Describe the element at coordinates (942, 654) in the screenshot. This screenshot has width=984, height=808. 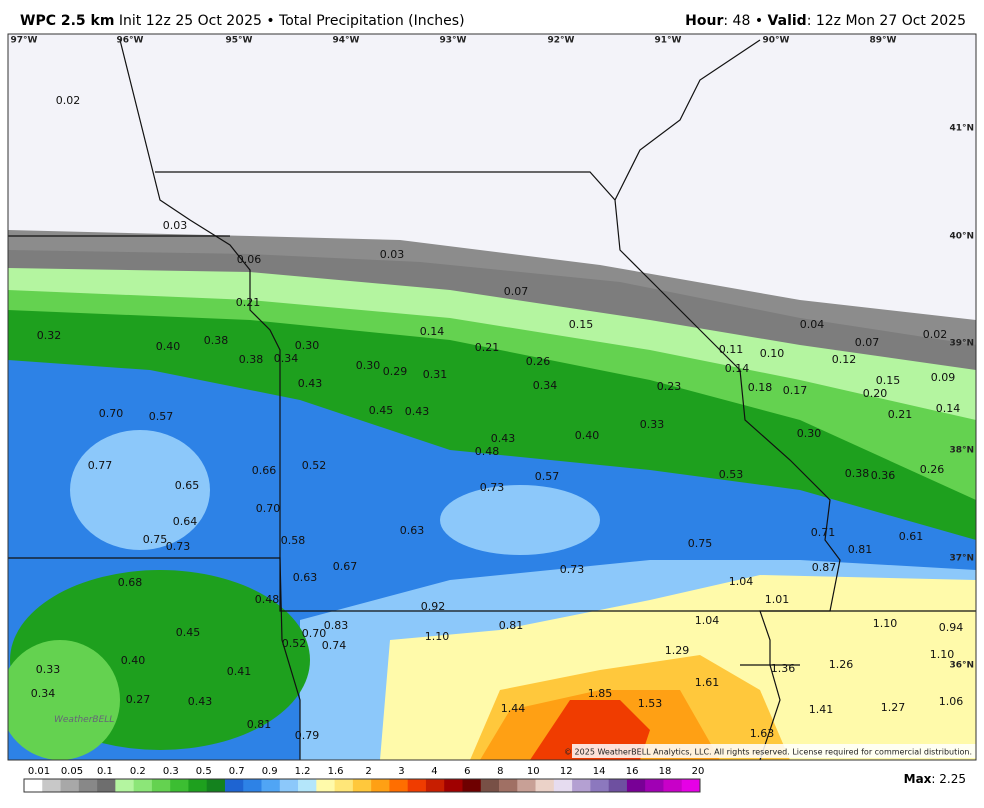
I see `precip-value: 1.10` at that location.